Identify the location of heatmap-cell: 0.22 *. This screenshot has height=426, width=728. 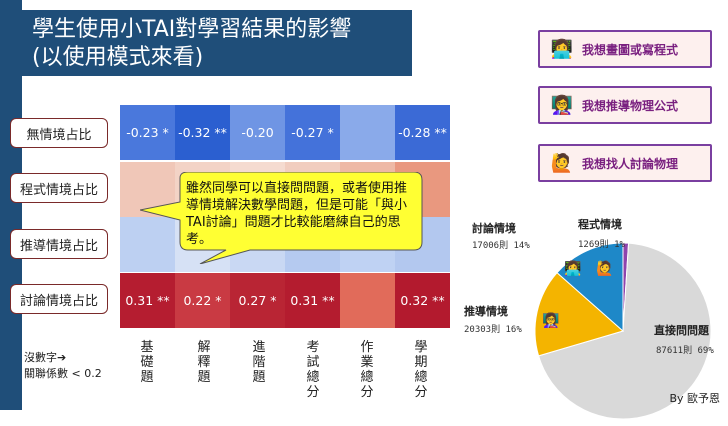
(202, 300).